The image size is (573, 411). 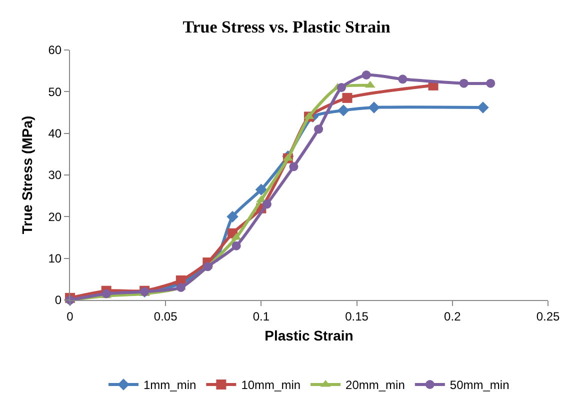 I want to click on x-tick-label: 0.1, so click(x=261, y=316).